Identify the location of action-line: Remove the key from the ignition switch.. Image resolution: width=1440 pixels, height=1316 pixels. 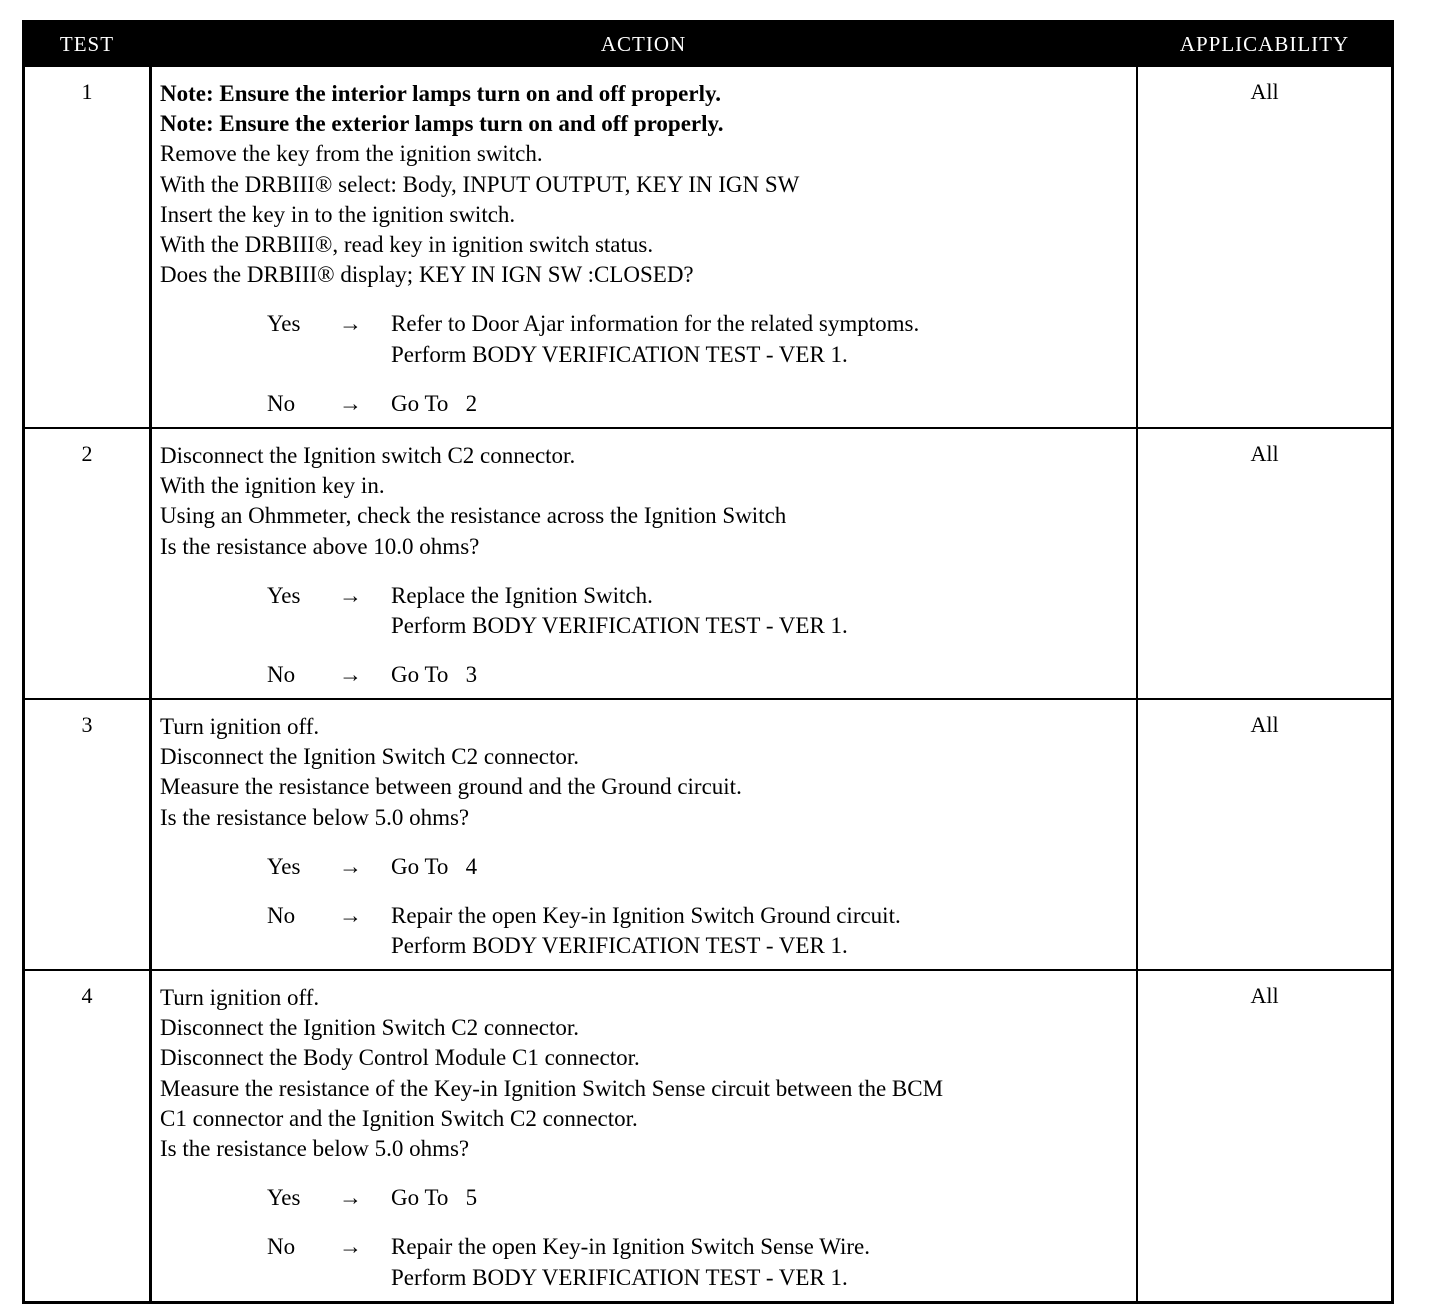
(351, 154).